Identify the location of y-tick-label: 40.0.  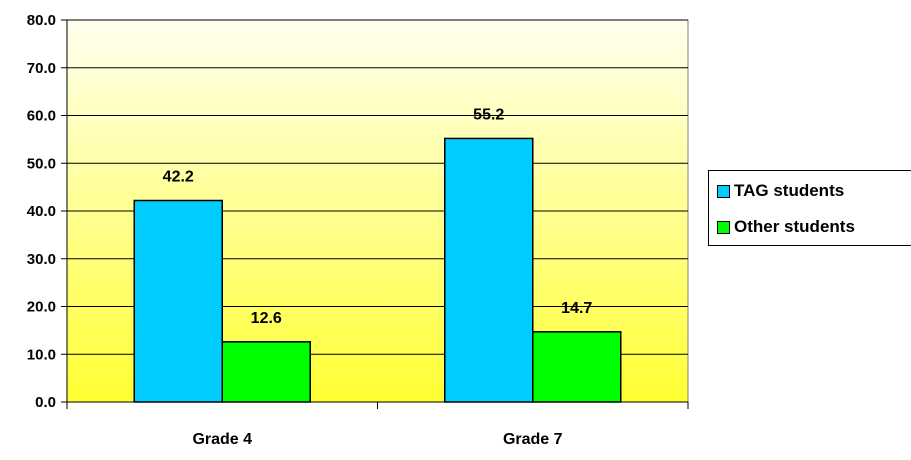
(41, 211).